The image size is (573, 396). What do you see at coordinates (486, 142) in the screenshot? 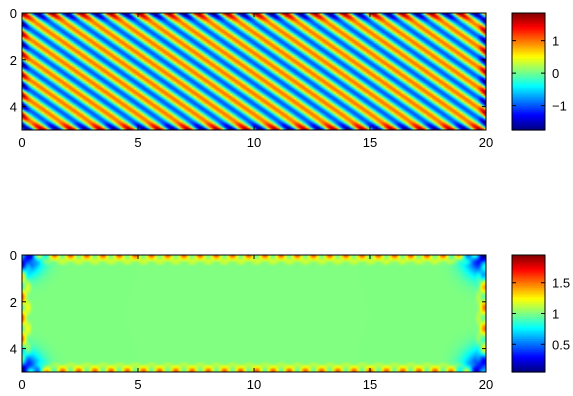
I see `x-tick-label: 20` at bounding box center [486, 142].